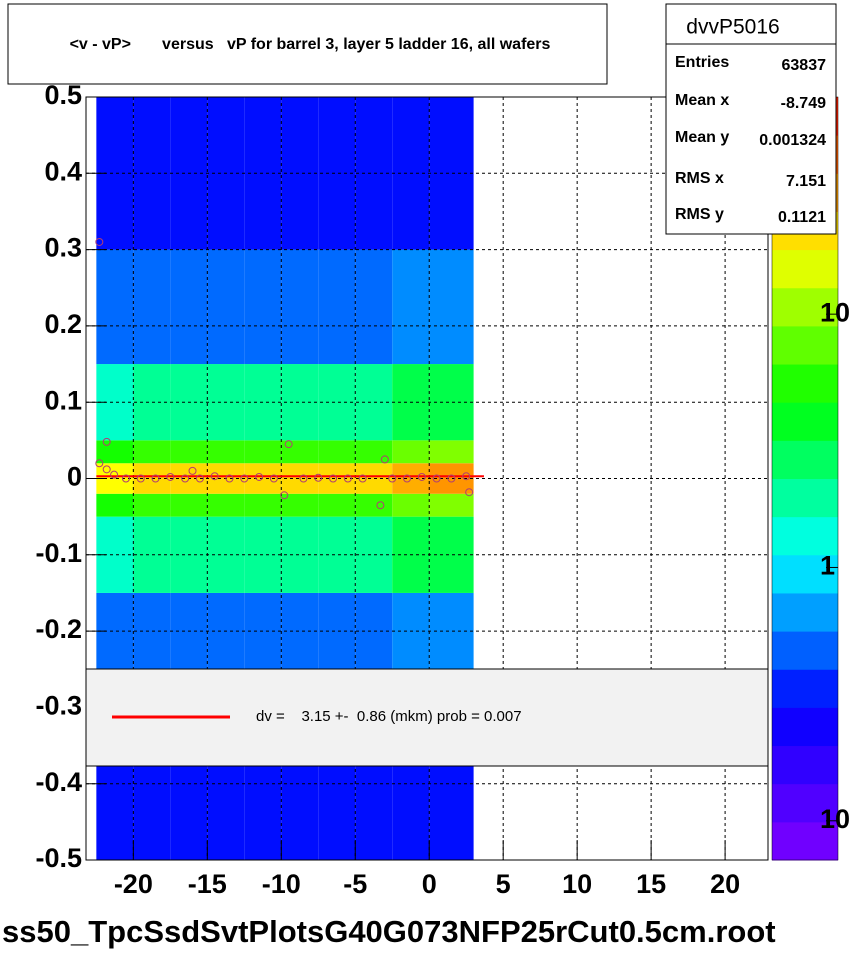 The width and height of the screenshot is (854, 957). Describe the element at coordinates (702, 137) in the screenshot. I see `stats-label: Mean y` at that location.